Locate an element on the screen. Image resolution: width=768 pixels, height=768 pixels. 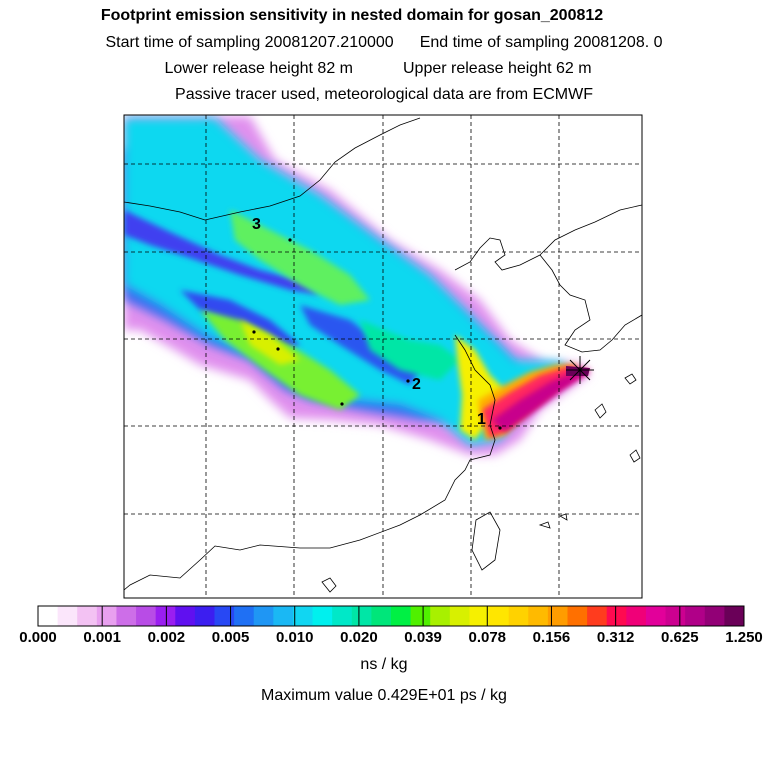
colorbar-label: 0.000 is located at coordinates (38, 637).